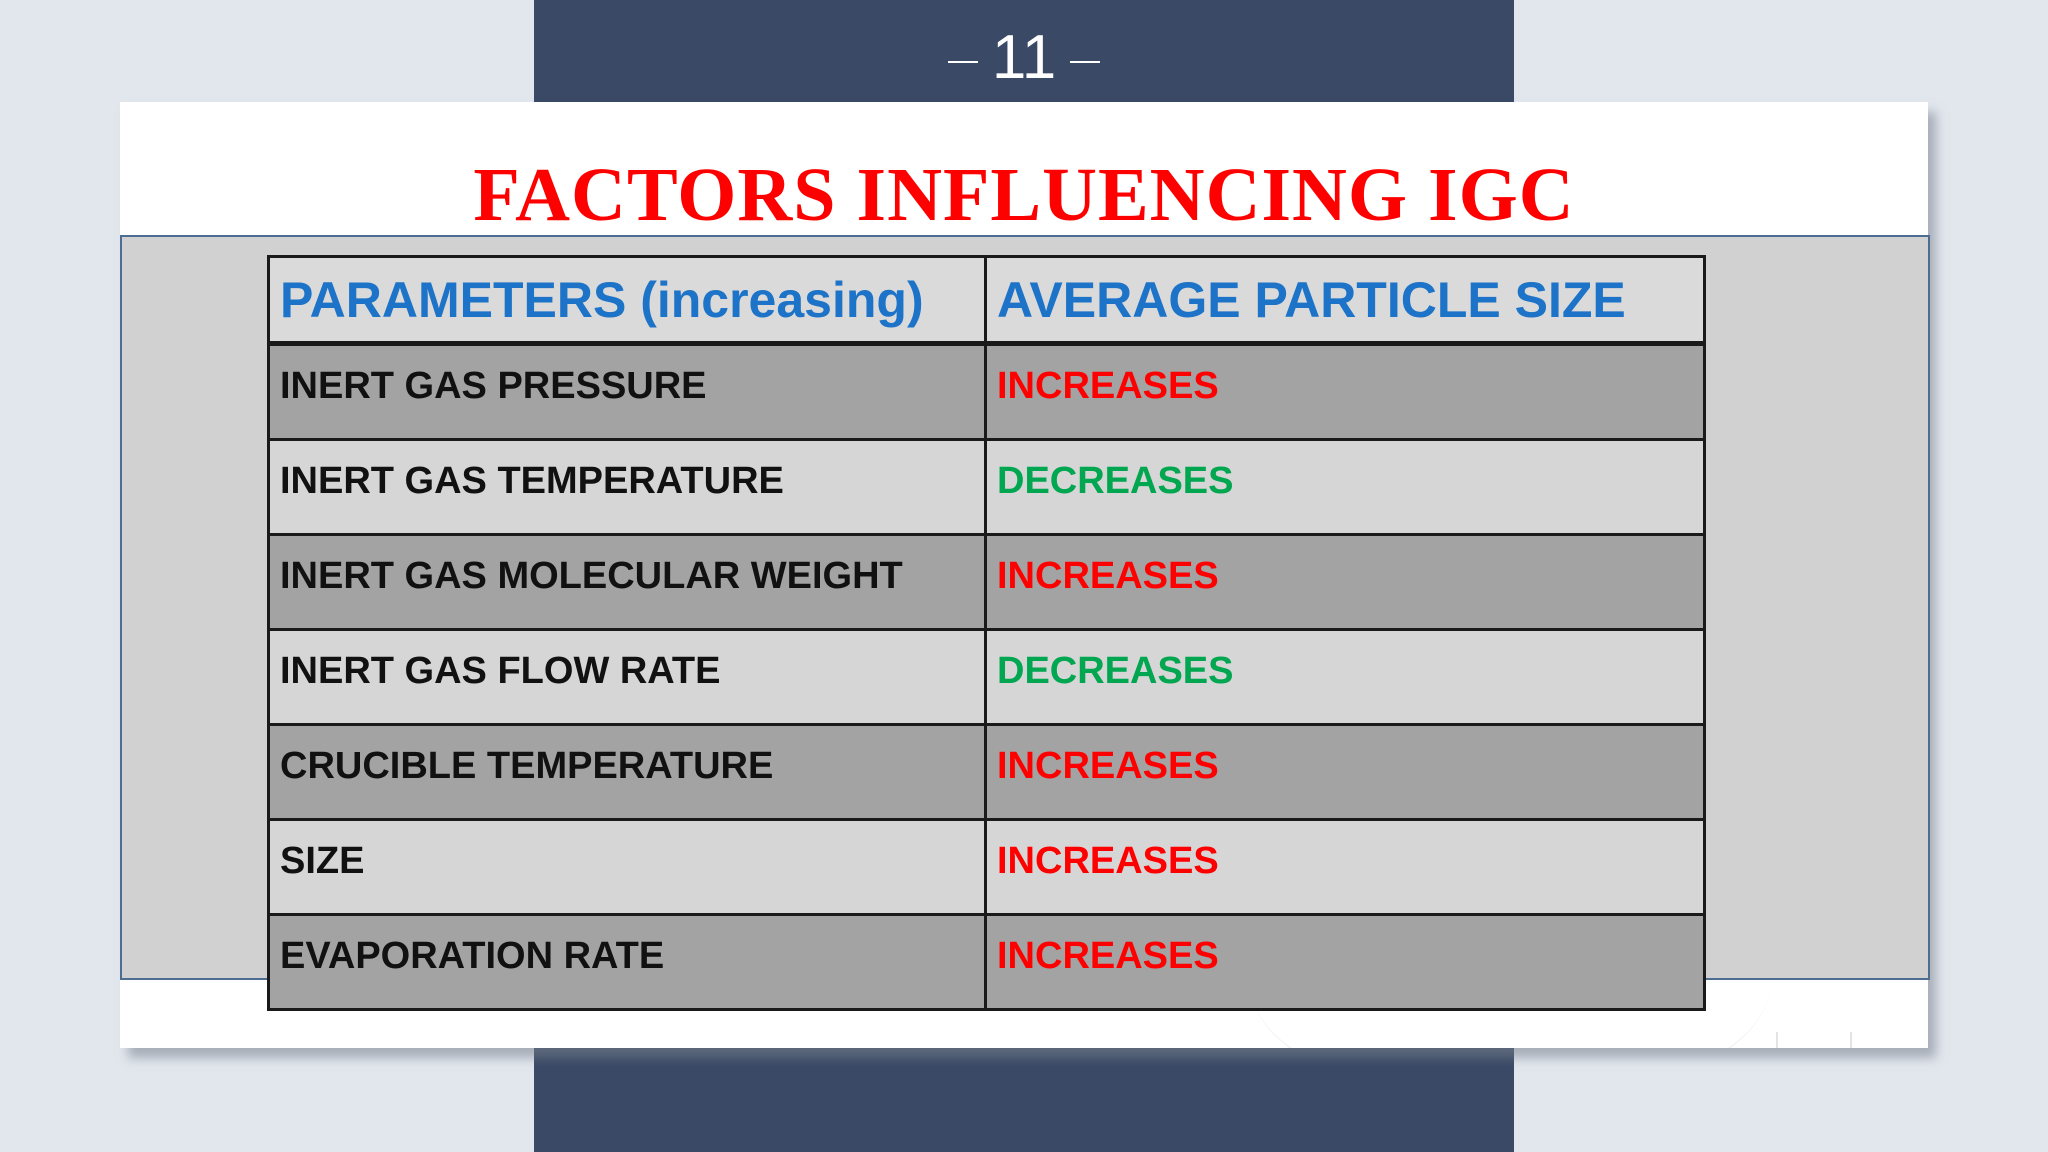  What do you see at coordinates (1814, 1040) in the screenshot?
I see `decorative-bracket` at bounding box center [1814, 1040].